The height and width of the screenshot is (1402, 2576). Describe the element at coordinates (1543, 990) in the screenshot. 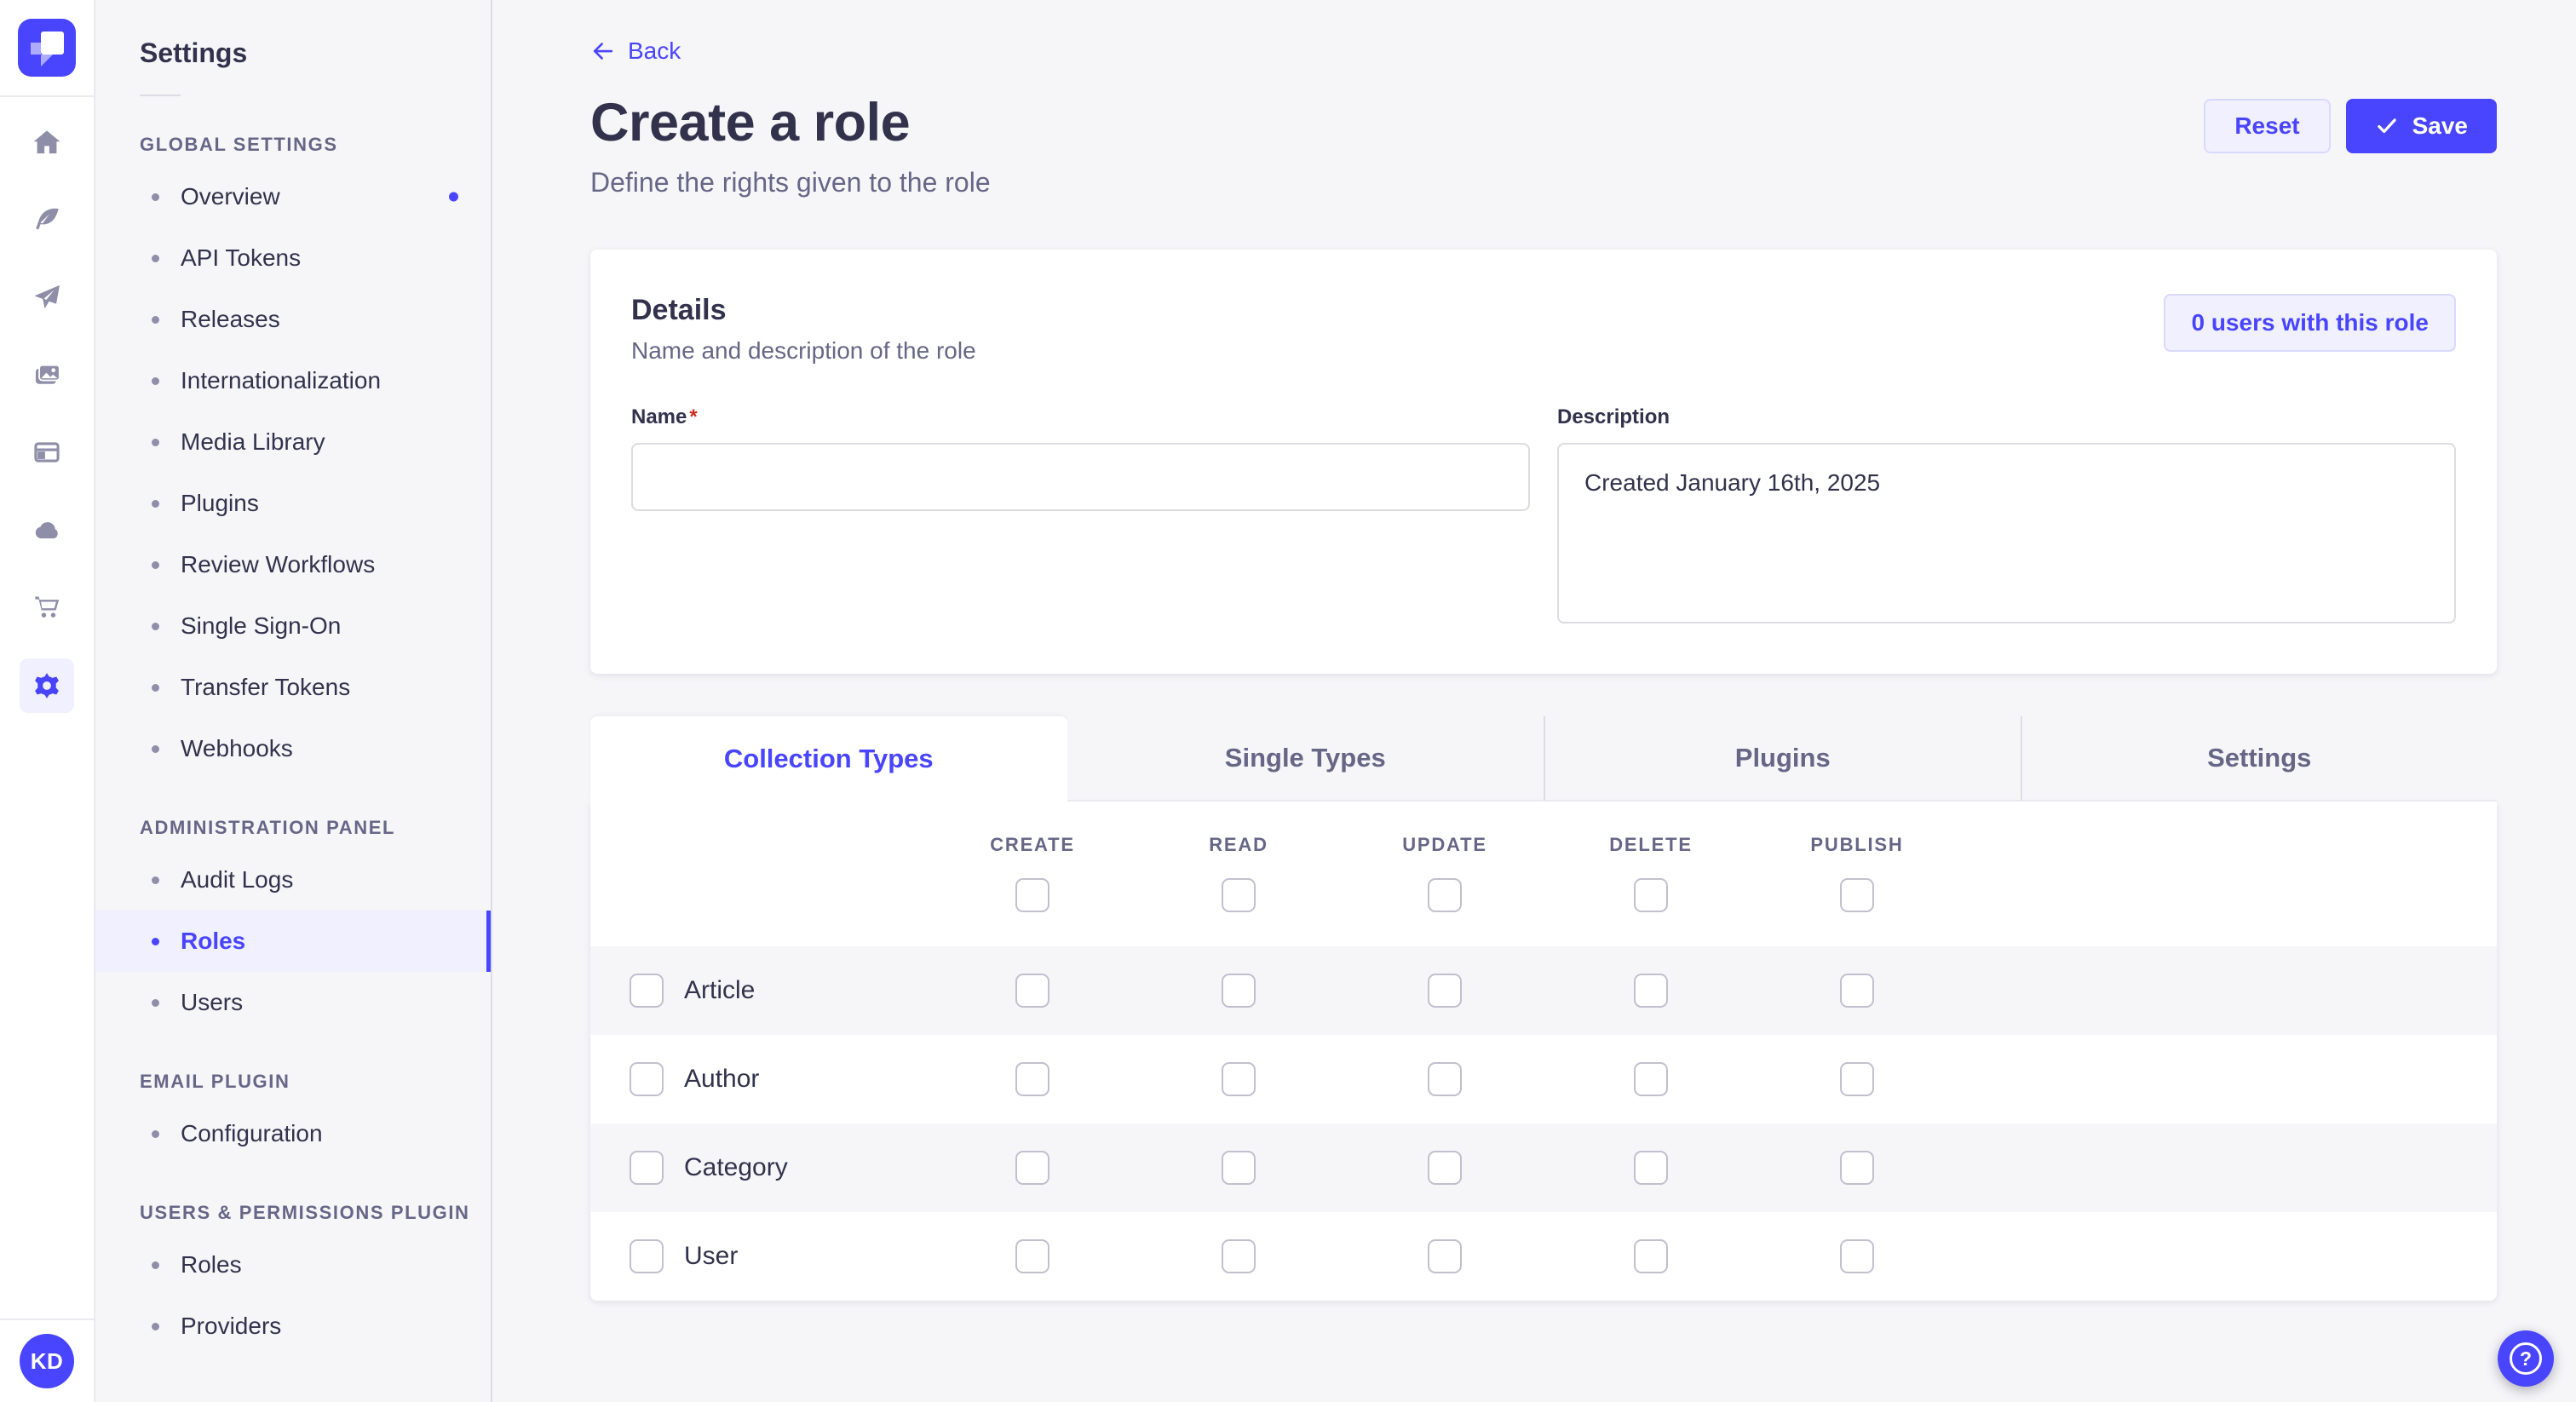

I see `table-row-article: Article` at that location.